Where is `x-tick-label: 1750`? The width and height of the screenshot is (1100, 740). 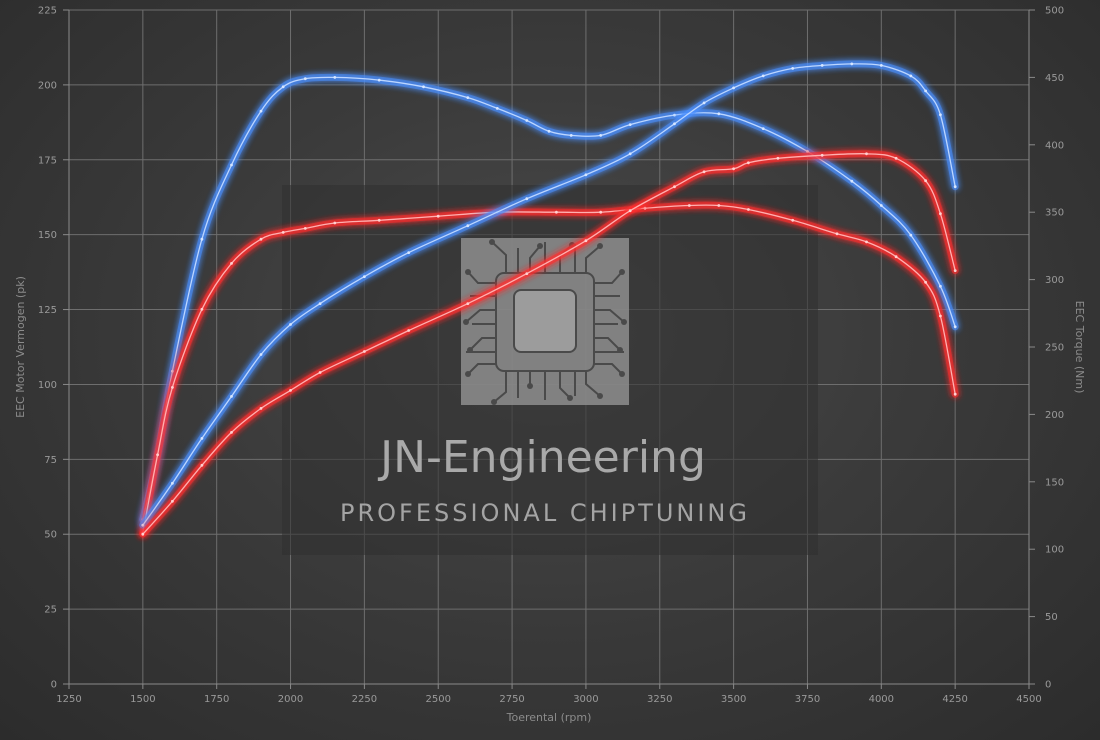
x-tick-label: 1750 is located at coordinates (216, 699).